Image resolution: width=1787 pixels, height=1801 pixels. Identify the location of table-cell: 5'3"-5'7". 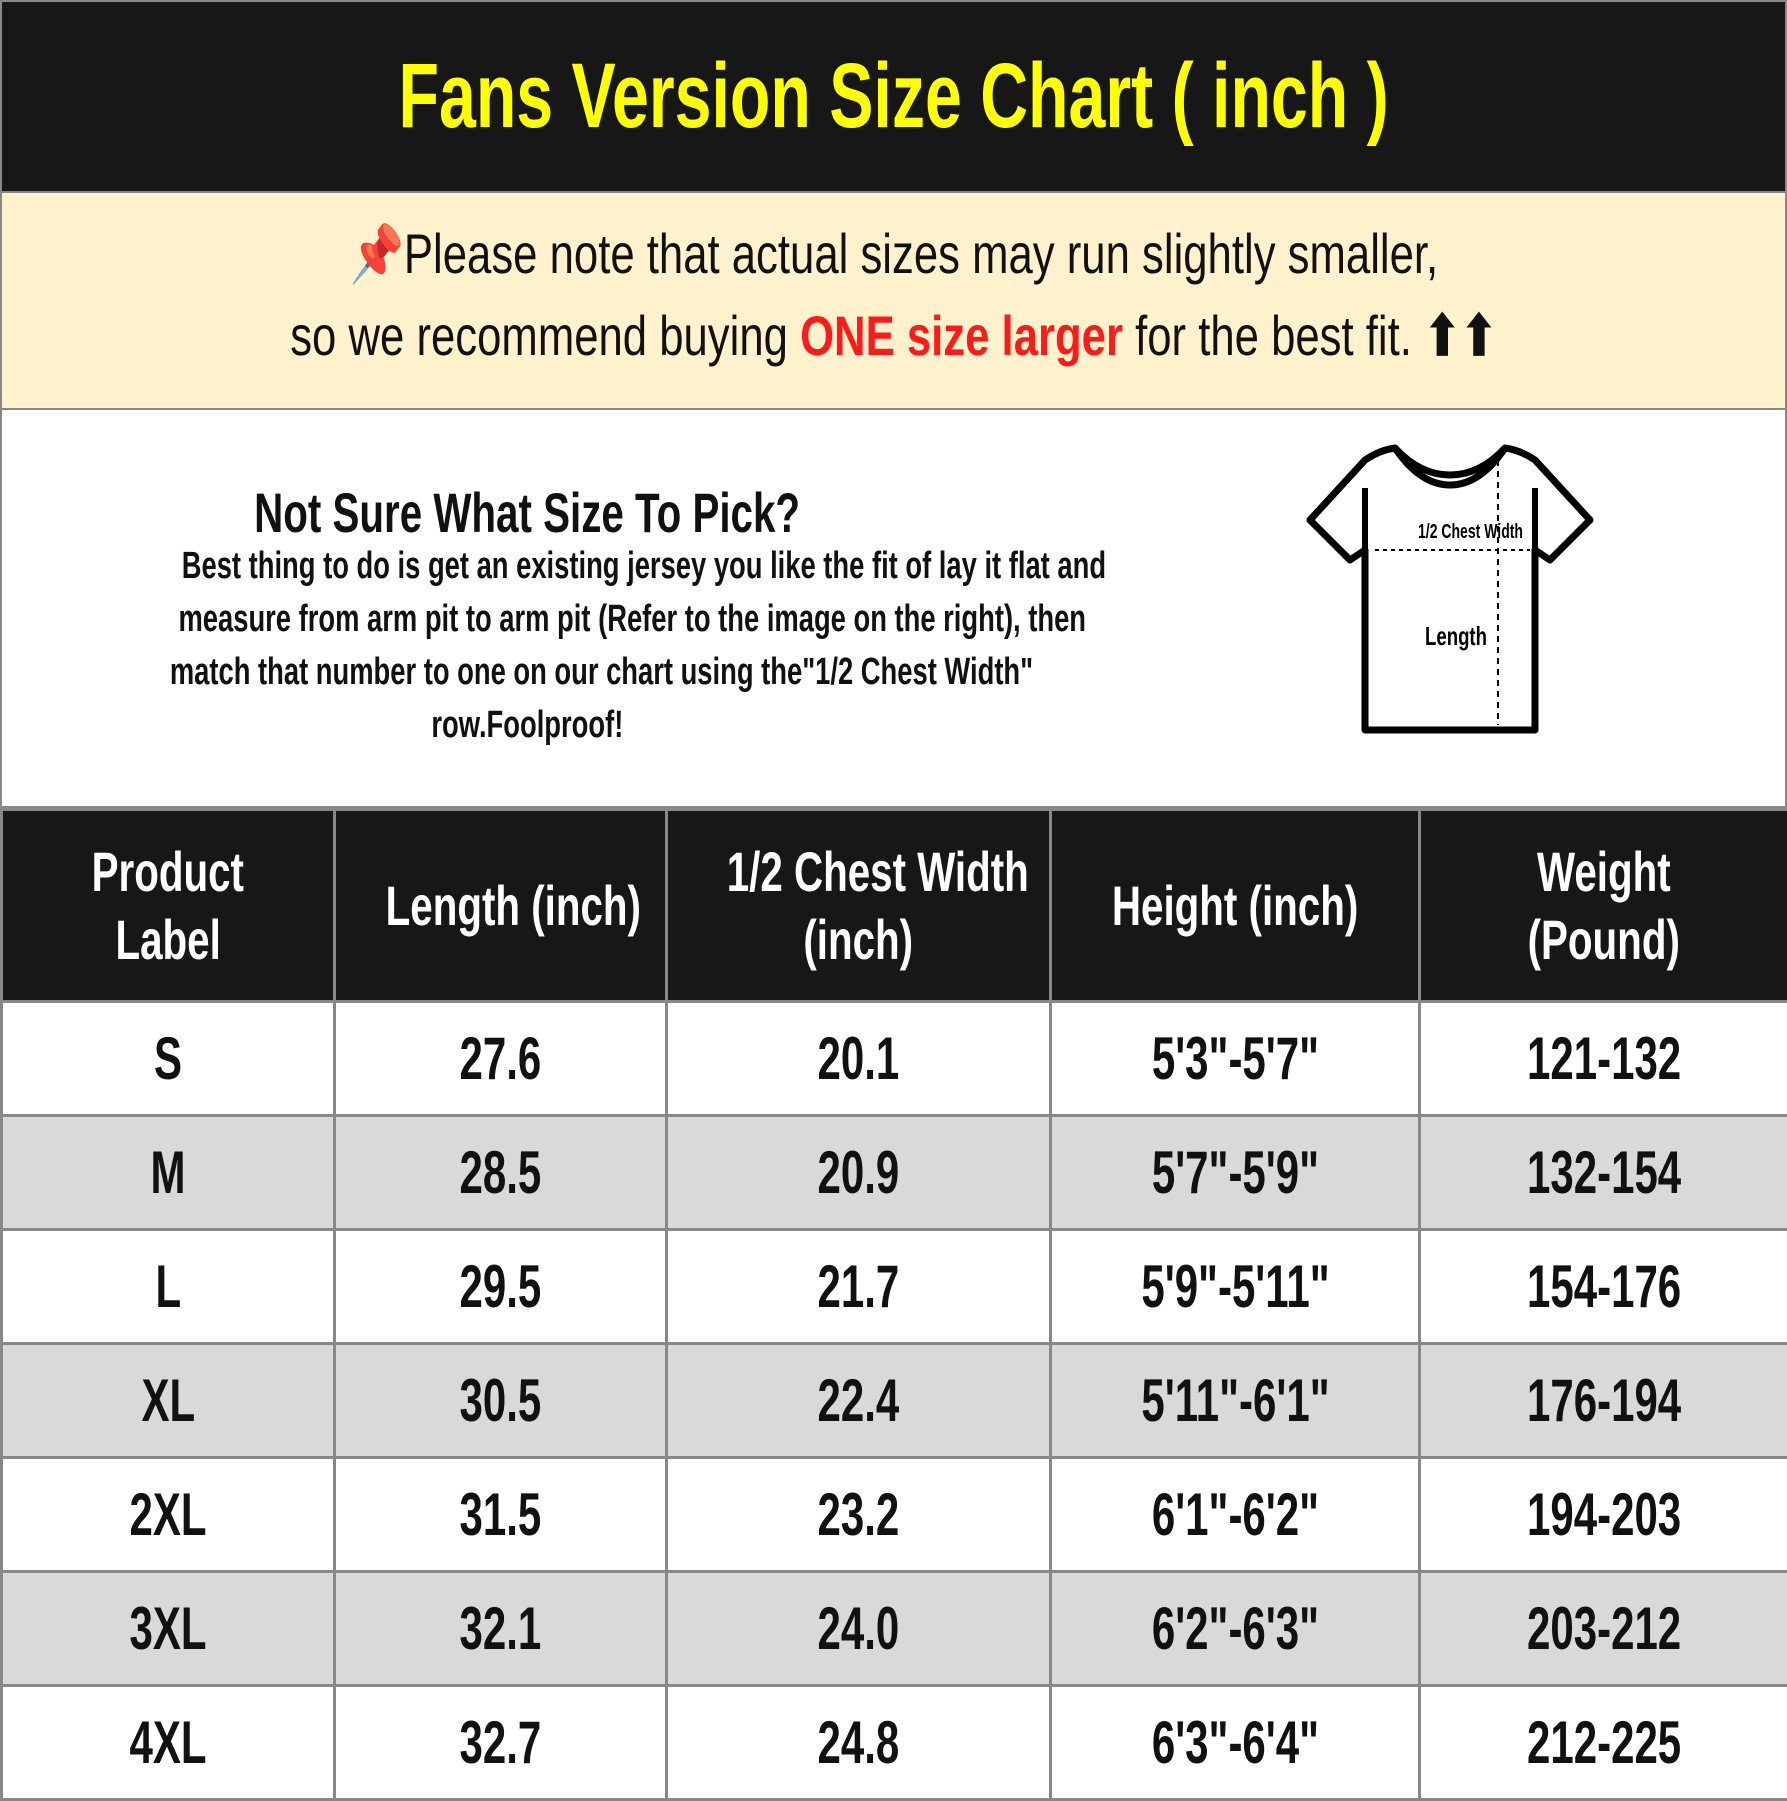
(1235, 1059).